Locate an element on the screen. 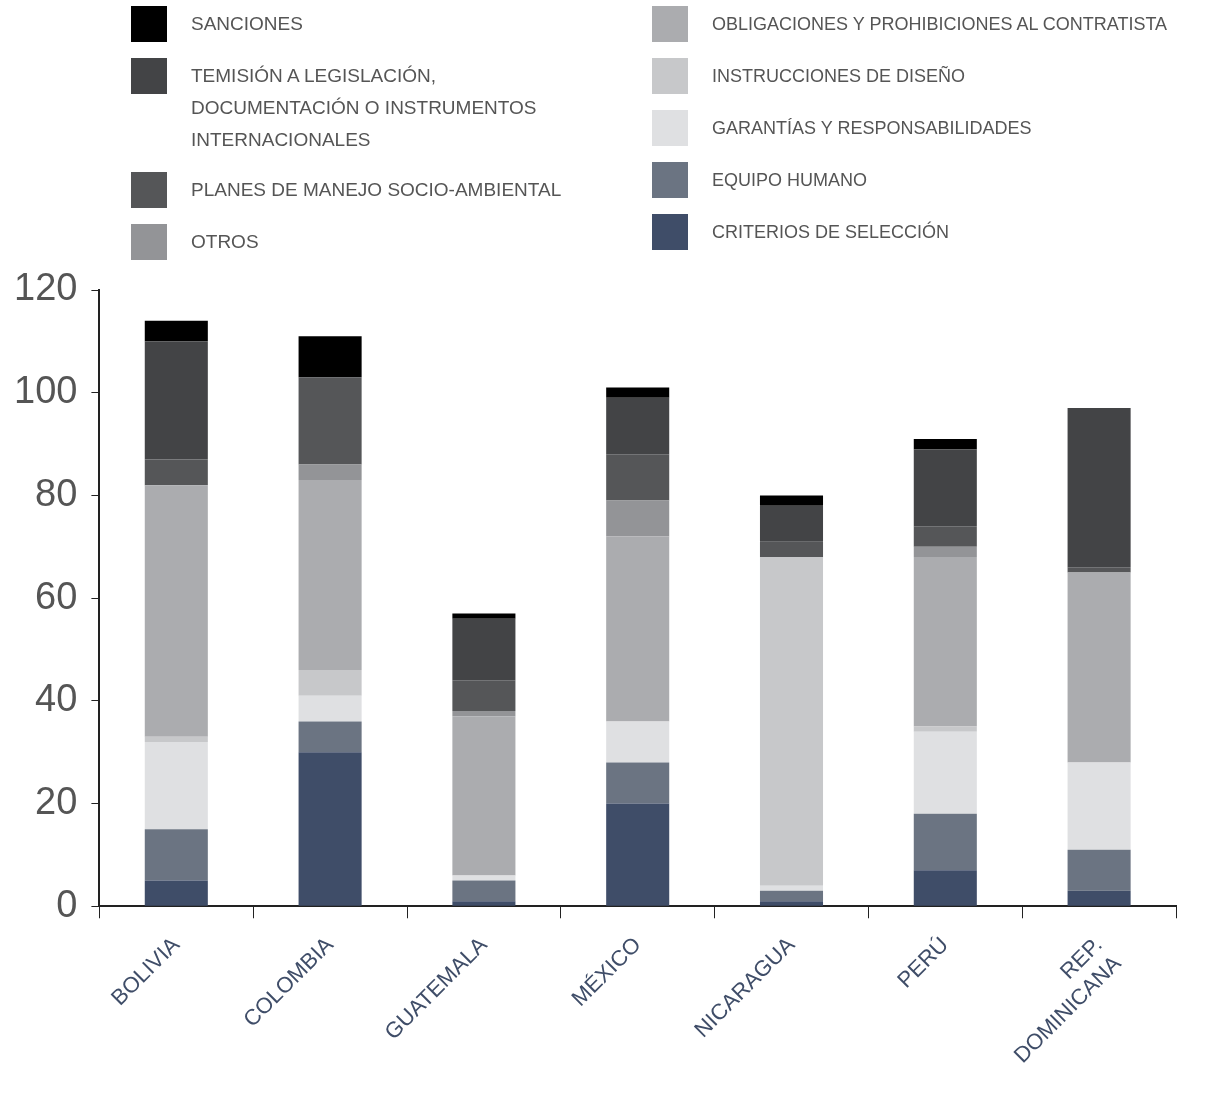  y-tick-label: 40 is located at coordinates (56, 698).